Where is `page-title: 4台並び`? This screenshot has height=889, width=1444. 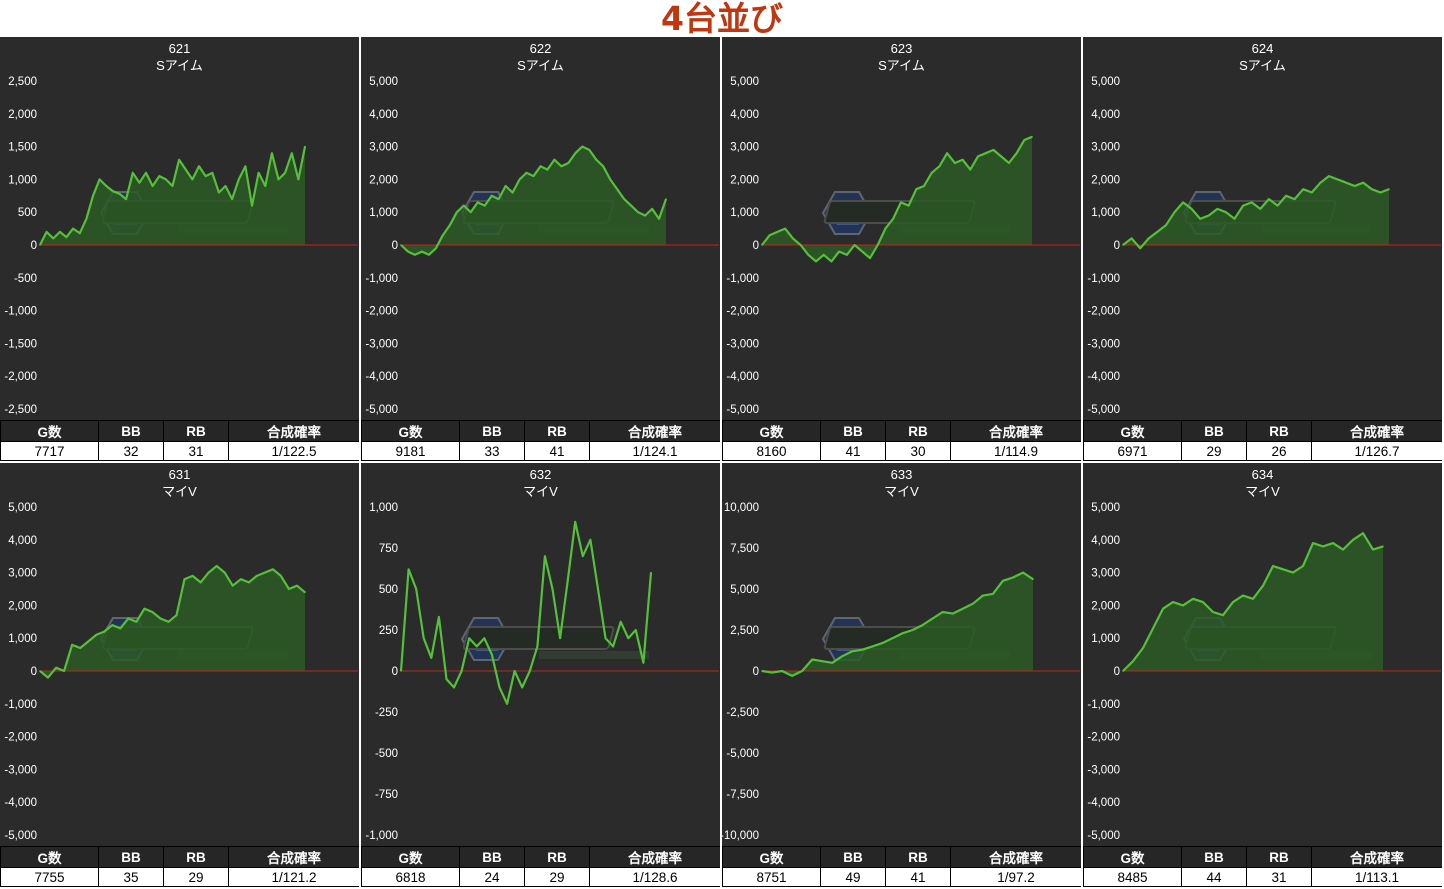 page-title: 4台並び is located at coordinates (722, 19).